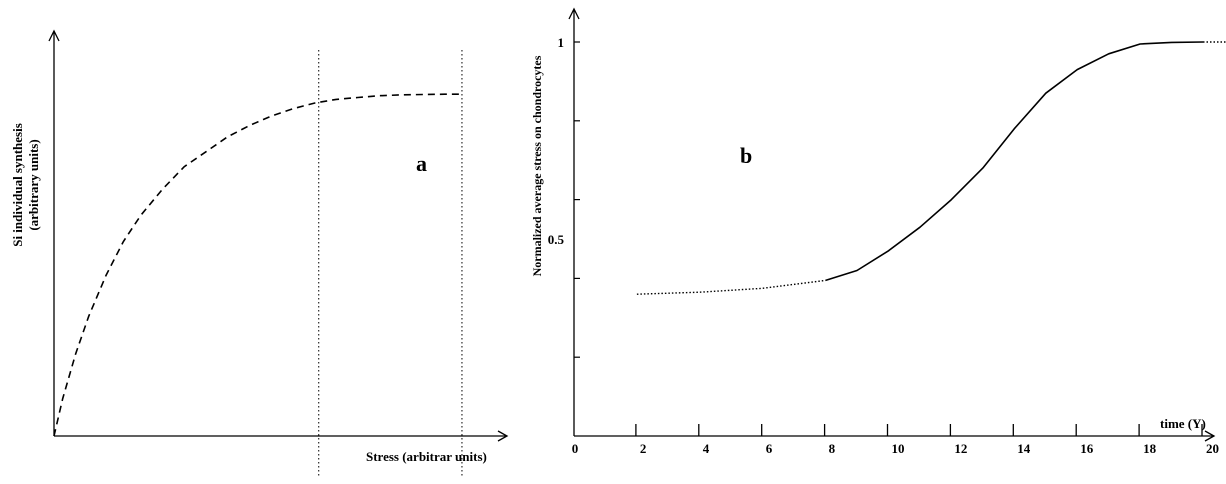 The height and width of the screenshot is (484, 1226). I want to click on panel-b-x-tick-label-10: 20, so click(1212, 448).